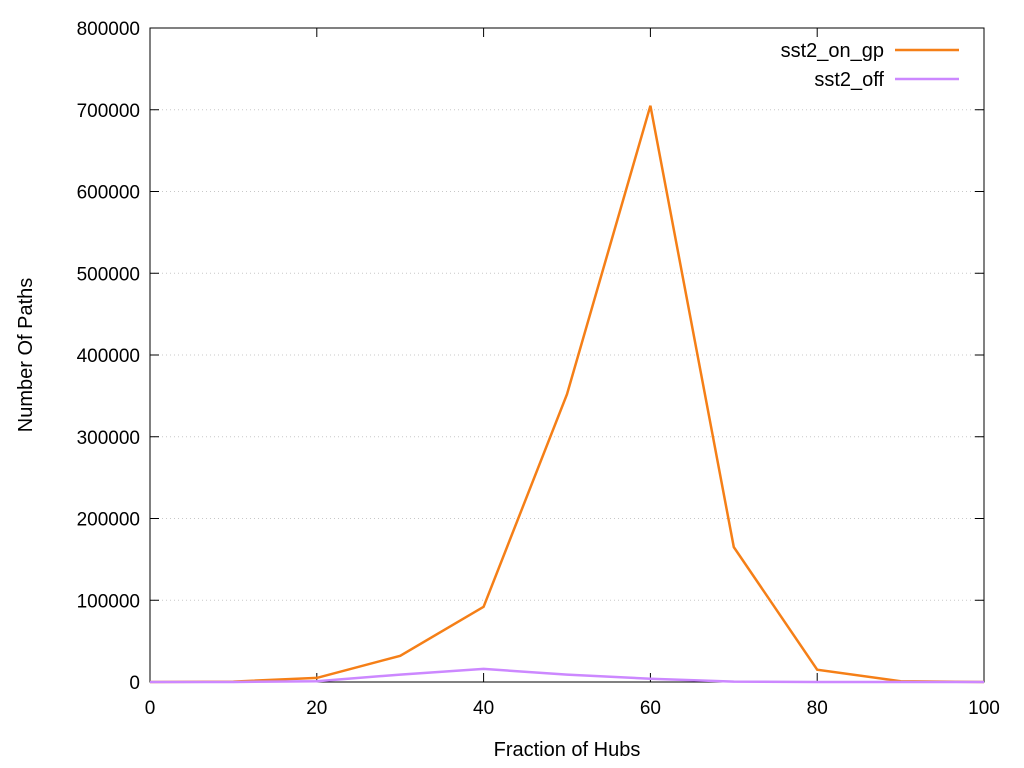 This screenshot has height=768, width=1024. What do you see at coordinates (108, 29) in the screenshot?
I see `y-tick-label: 800000` at bounding box center [108, 29].